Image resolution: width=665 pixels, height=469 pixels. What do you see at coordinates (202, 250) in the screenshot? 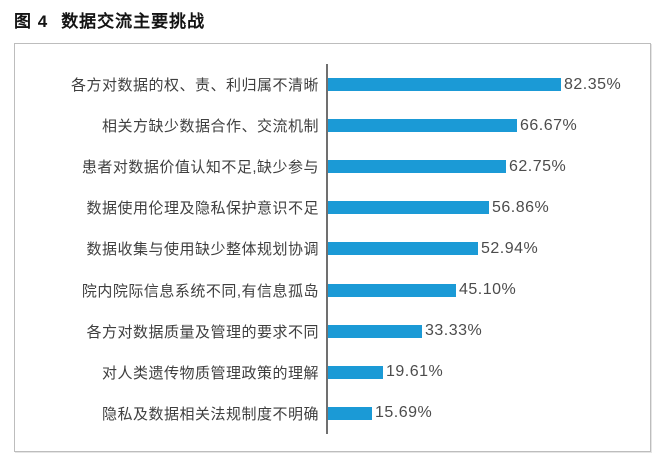
I see `category-label: 数据收集与使用缺少整体规划协调` at bounding box center [202, 250].